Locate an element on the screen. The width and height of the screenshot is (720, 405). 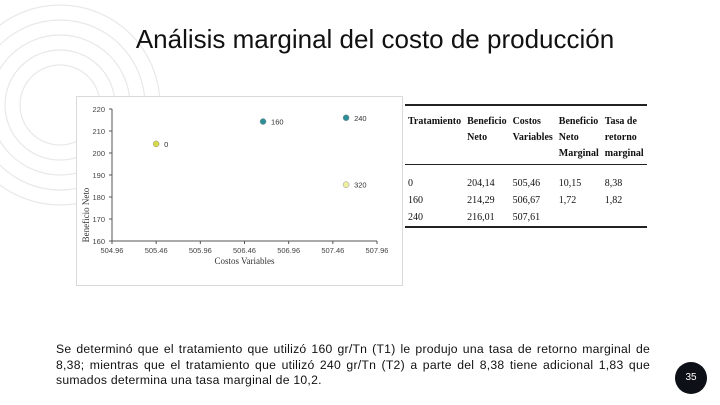
table-header-cell: Tasa de retorno marginal is located at coordinates (624, 137).